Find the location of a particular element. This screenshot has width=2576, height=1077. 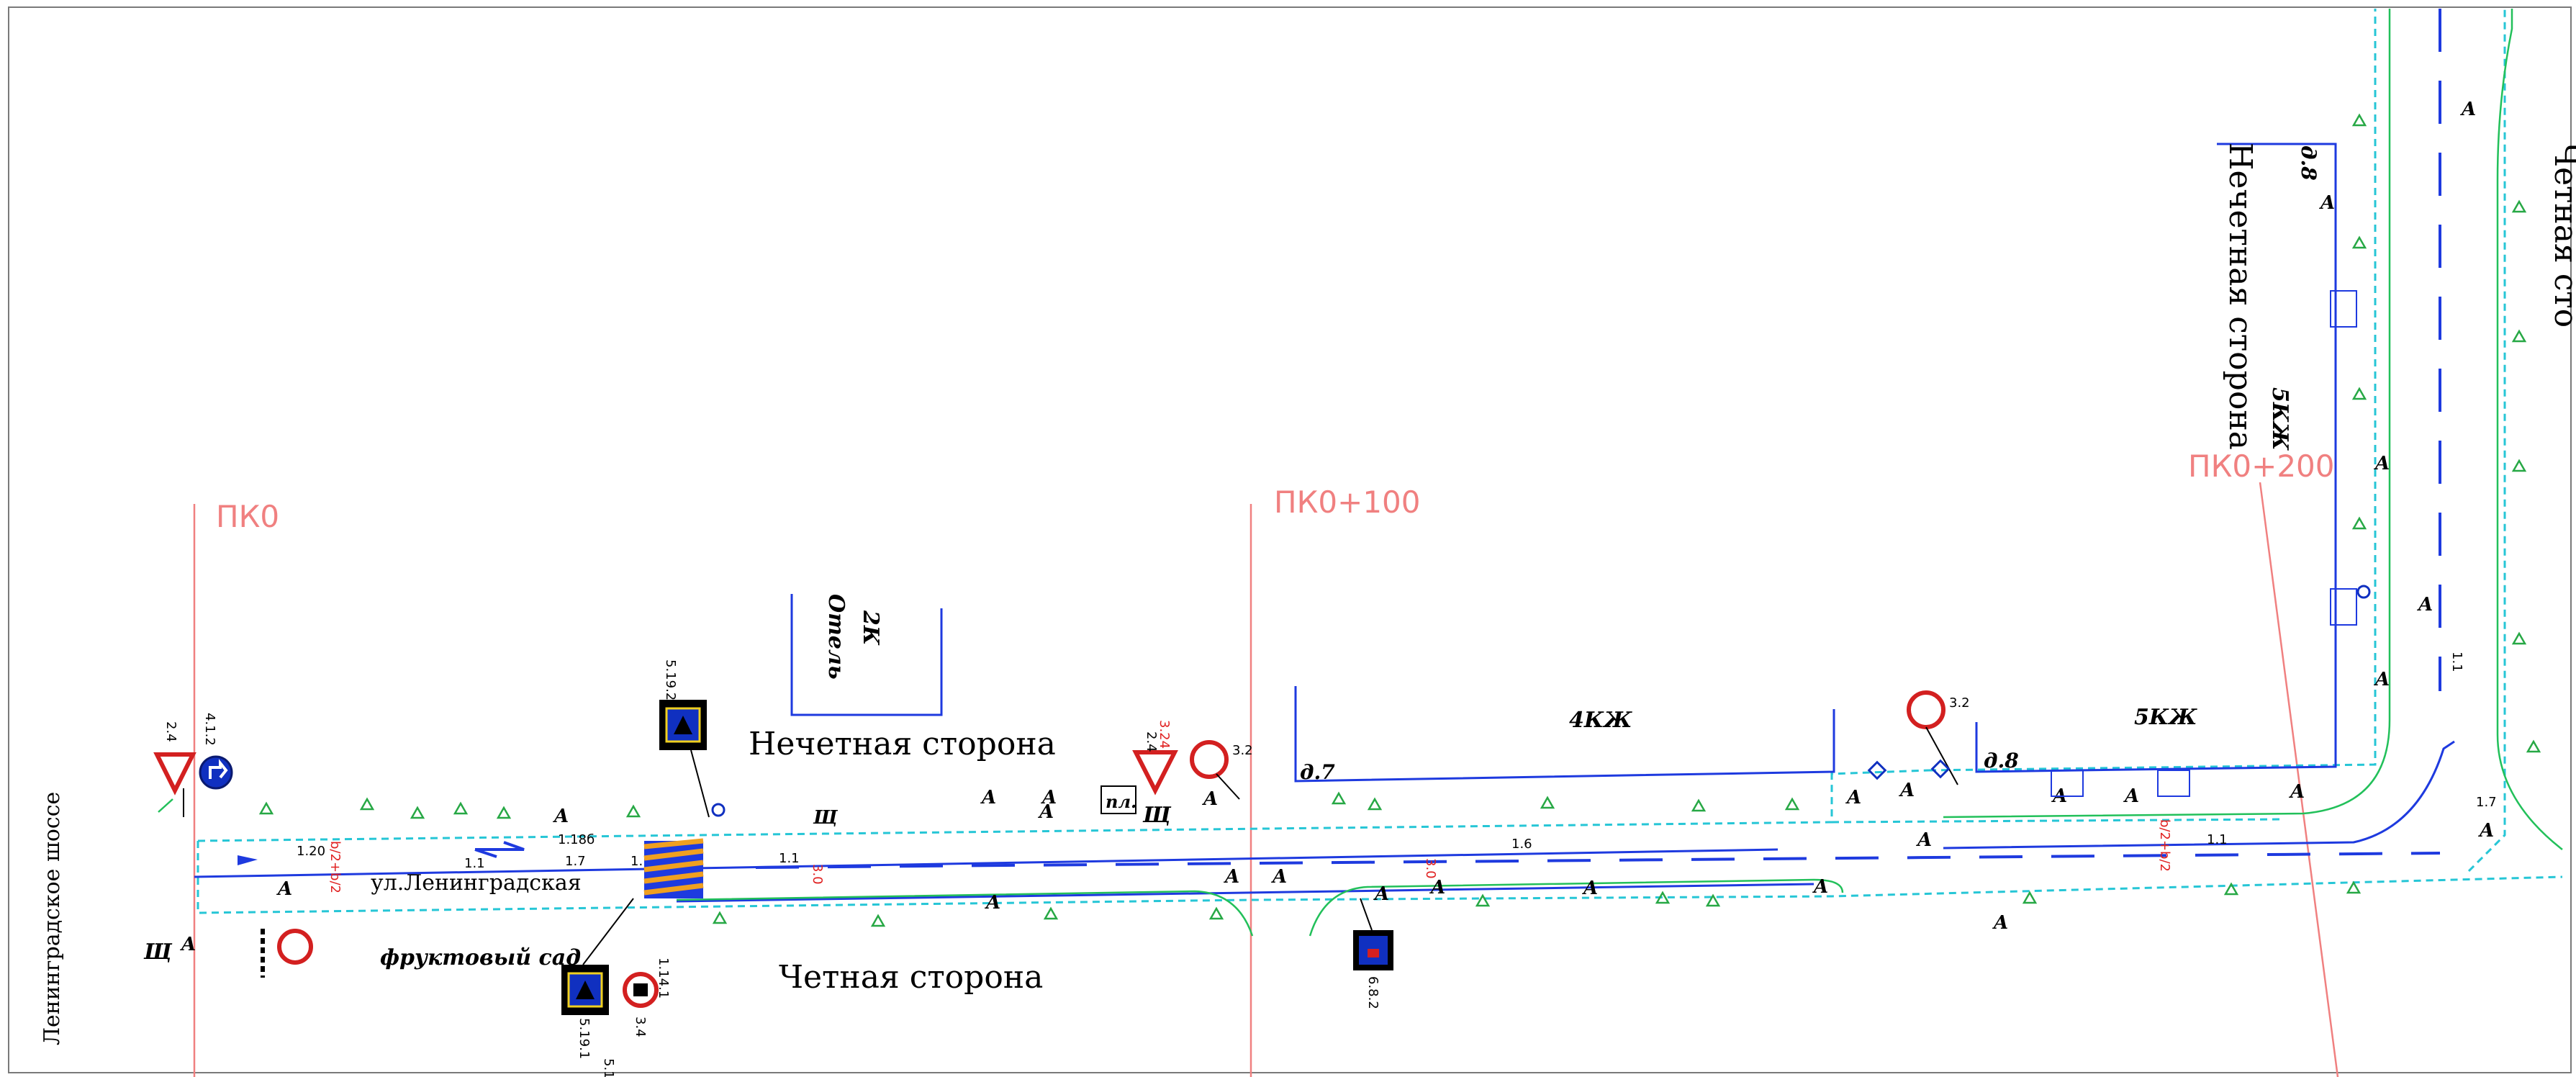

picket-pk0: ПК0 is located at coordinates (248, 516).